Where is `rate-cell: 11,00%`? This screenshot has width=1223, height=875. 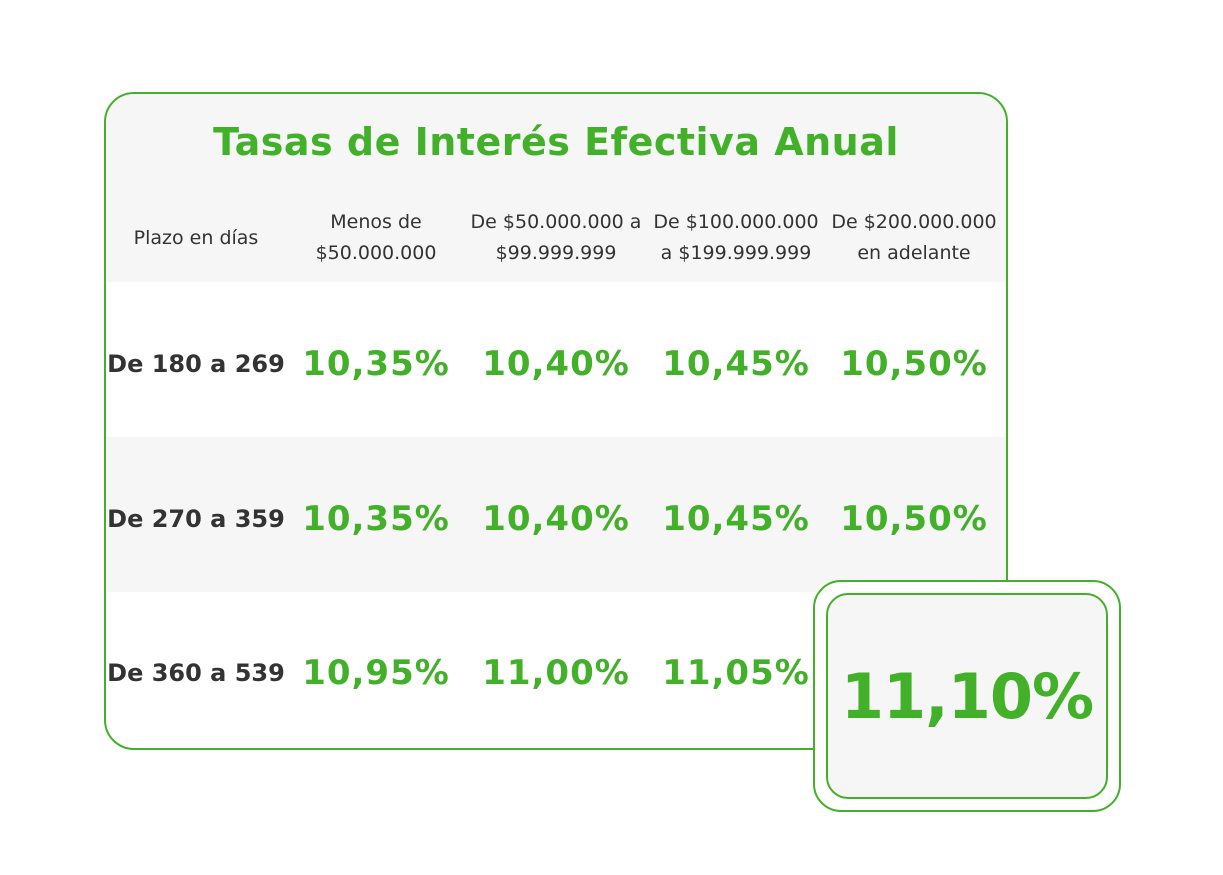
rate-cell: 11,00% is located at coordinates (556, 673).